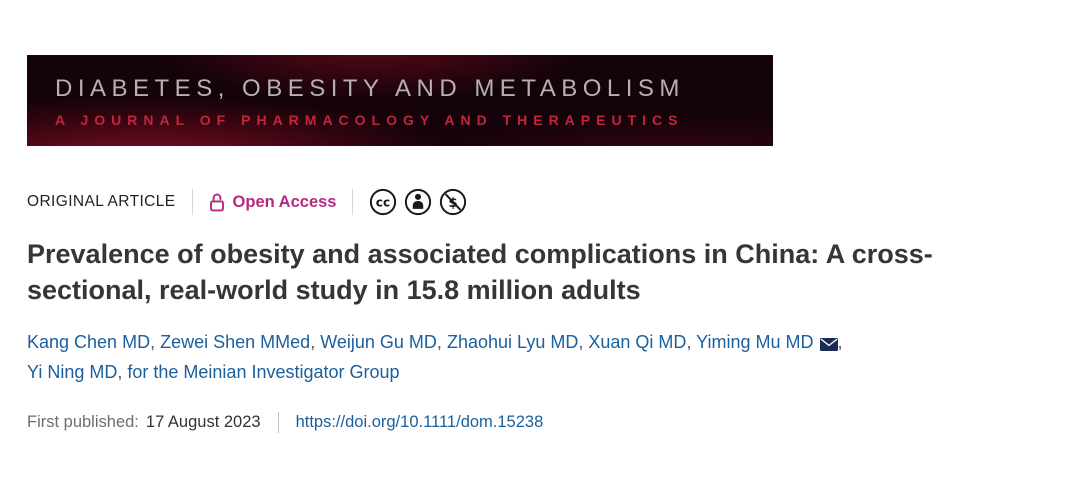 The width and height of the screenshot is (1078, 480). I want to click on first-published-label: First published:, so click(83, 422).